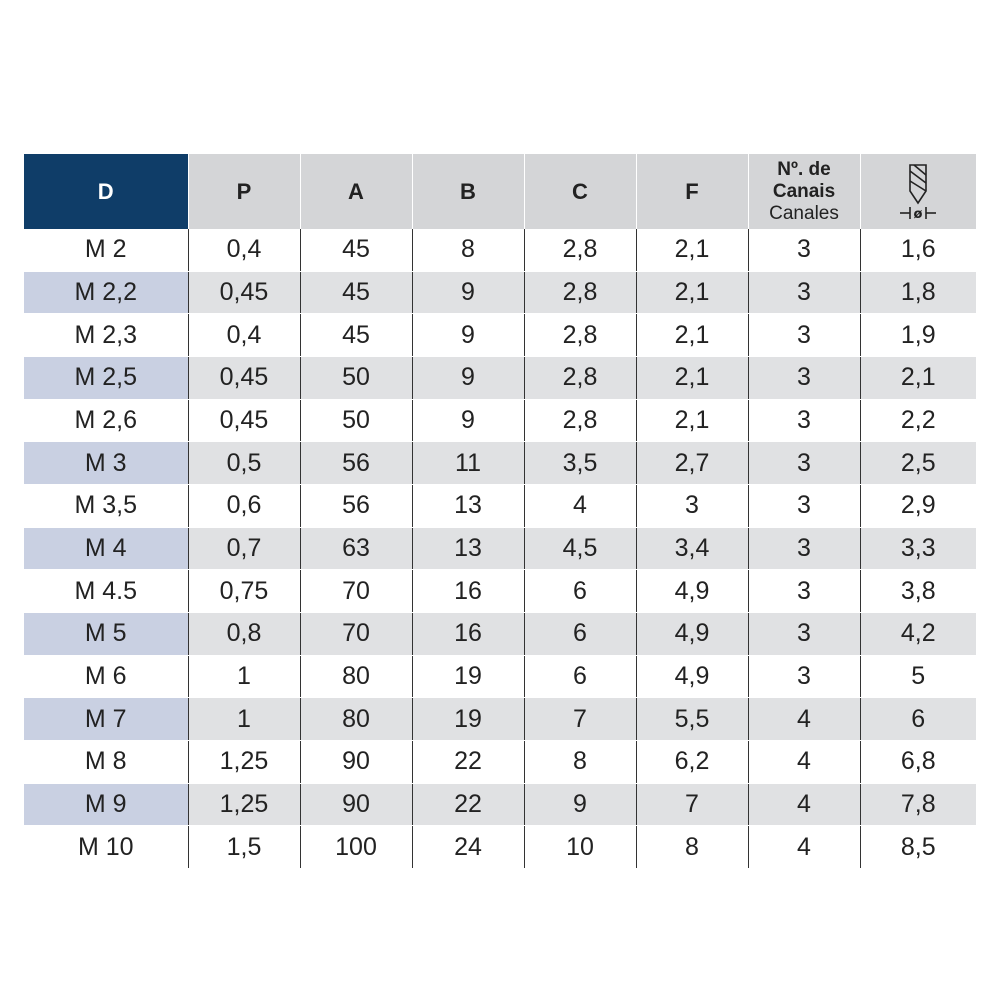  Describe the element at coordinates (243, 762) in the screenshot. I see `cell-p: 1,25` at that location.